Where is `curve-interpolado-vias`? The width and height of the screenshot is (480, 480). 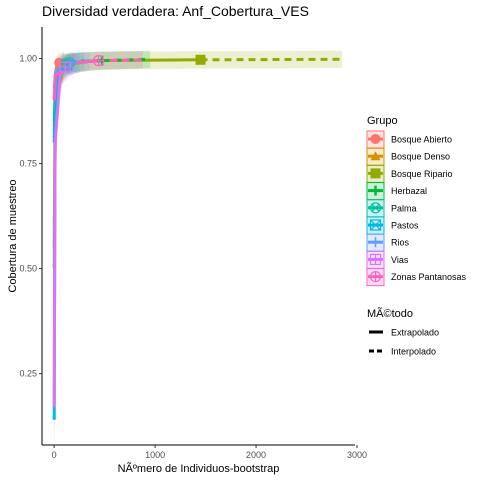
curve-interpolado-vias is located at coordinates (59, 237).